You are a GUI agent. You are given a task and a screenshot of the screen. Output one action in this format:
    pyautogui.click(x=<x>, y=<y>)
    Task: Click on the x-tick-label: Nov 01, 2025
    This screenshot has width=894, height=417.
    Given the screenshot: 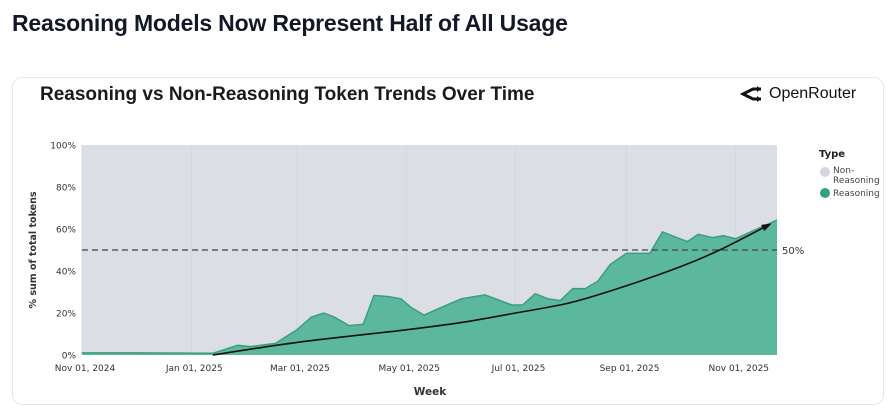 What is the action you would take?
    pyautogui.click(x=739, y=369)
    